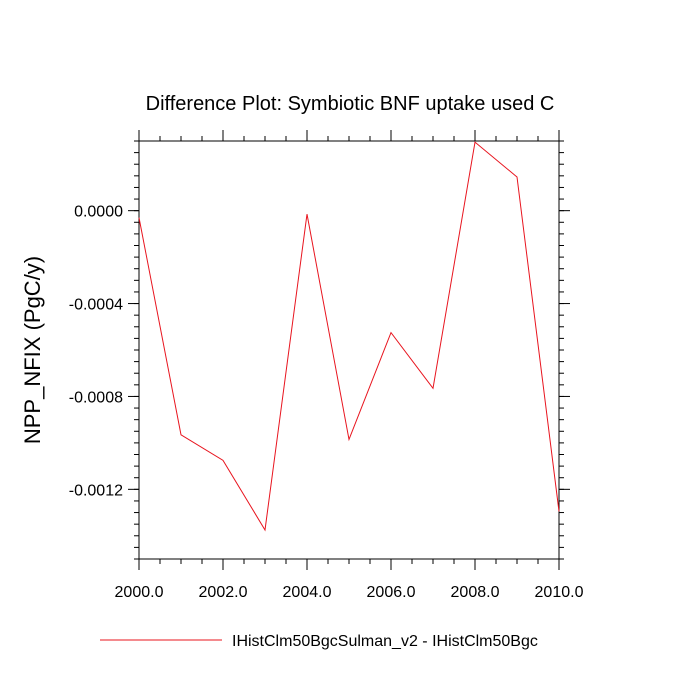 The width and height of the screenshot is (700, 700). Describe the element at coordinates (32, 350) in the screenshot. I see `y-axis-label: NPP_NFIX (PgC/y)` at that location.